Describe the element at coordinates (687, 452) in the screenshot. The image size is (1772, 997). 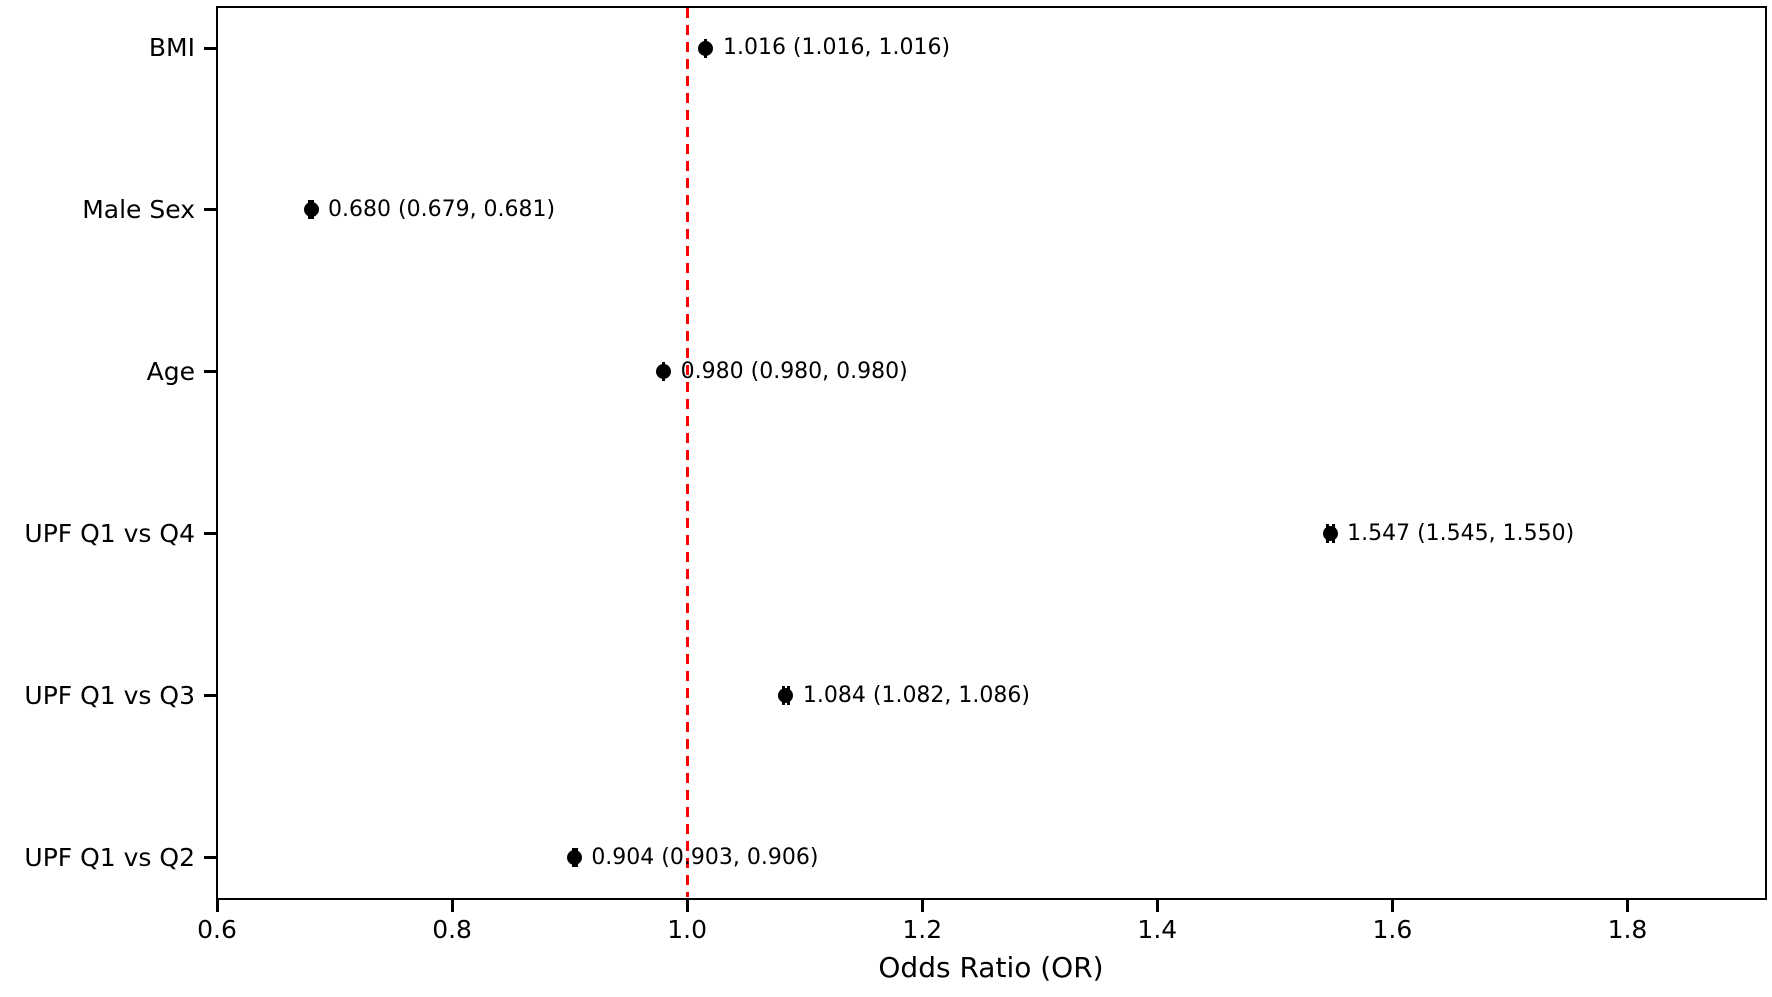
I see `reference-line` at that location.